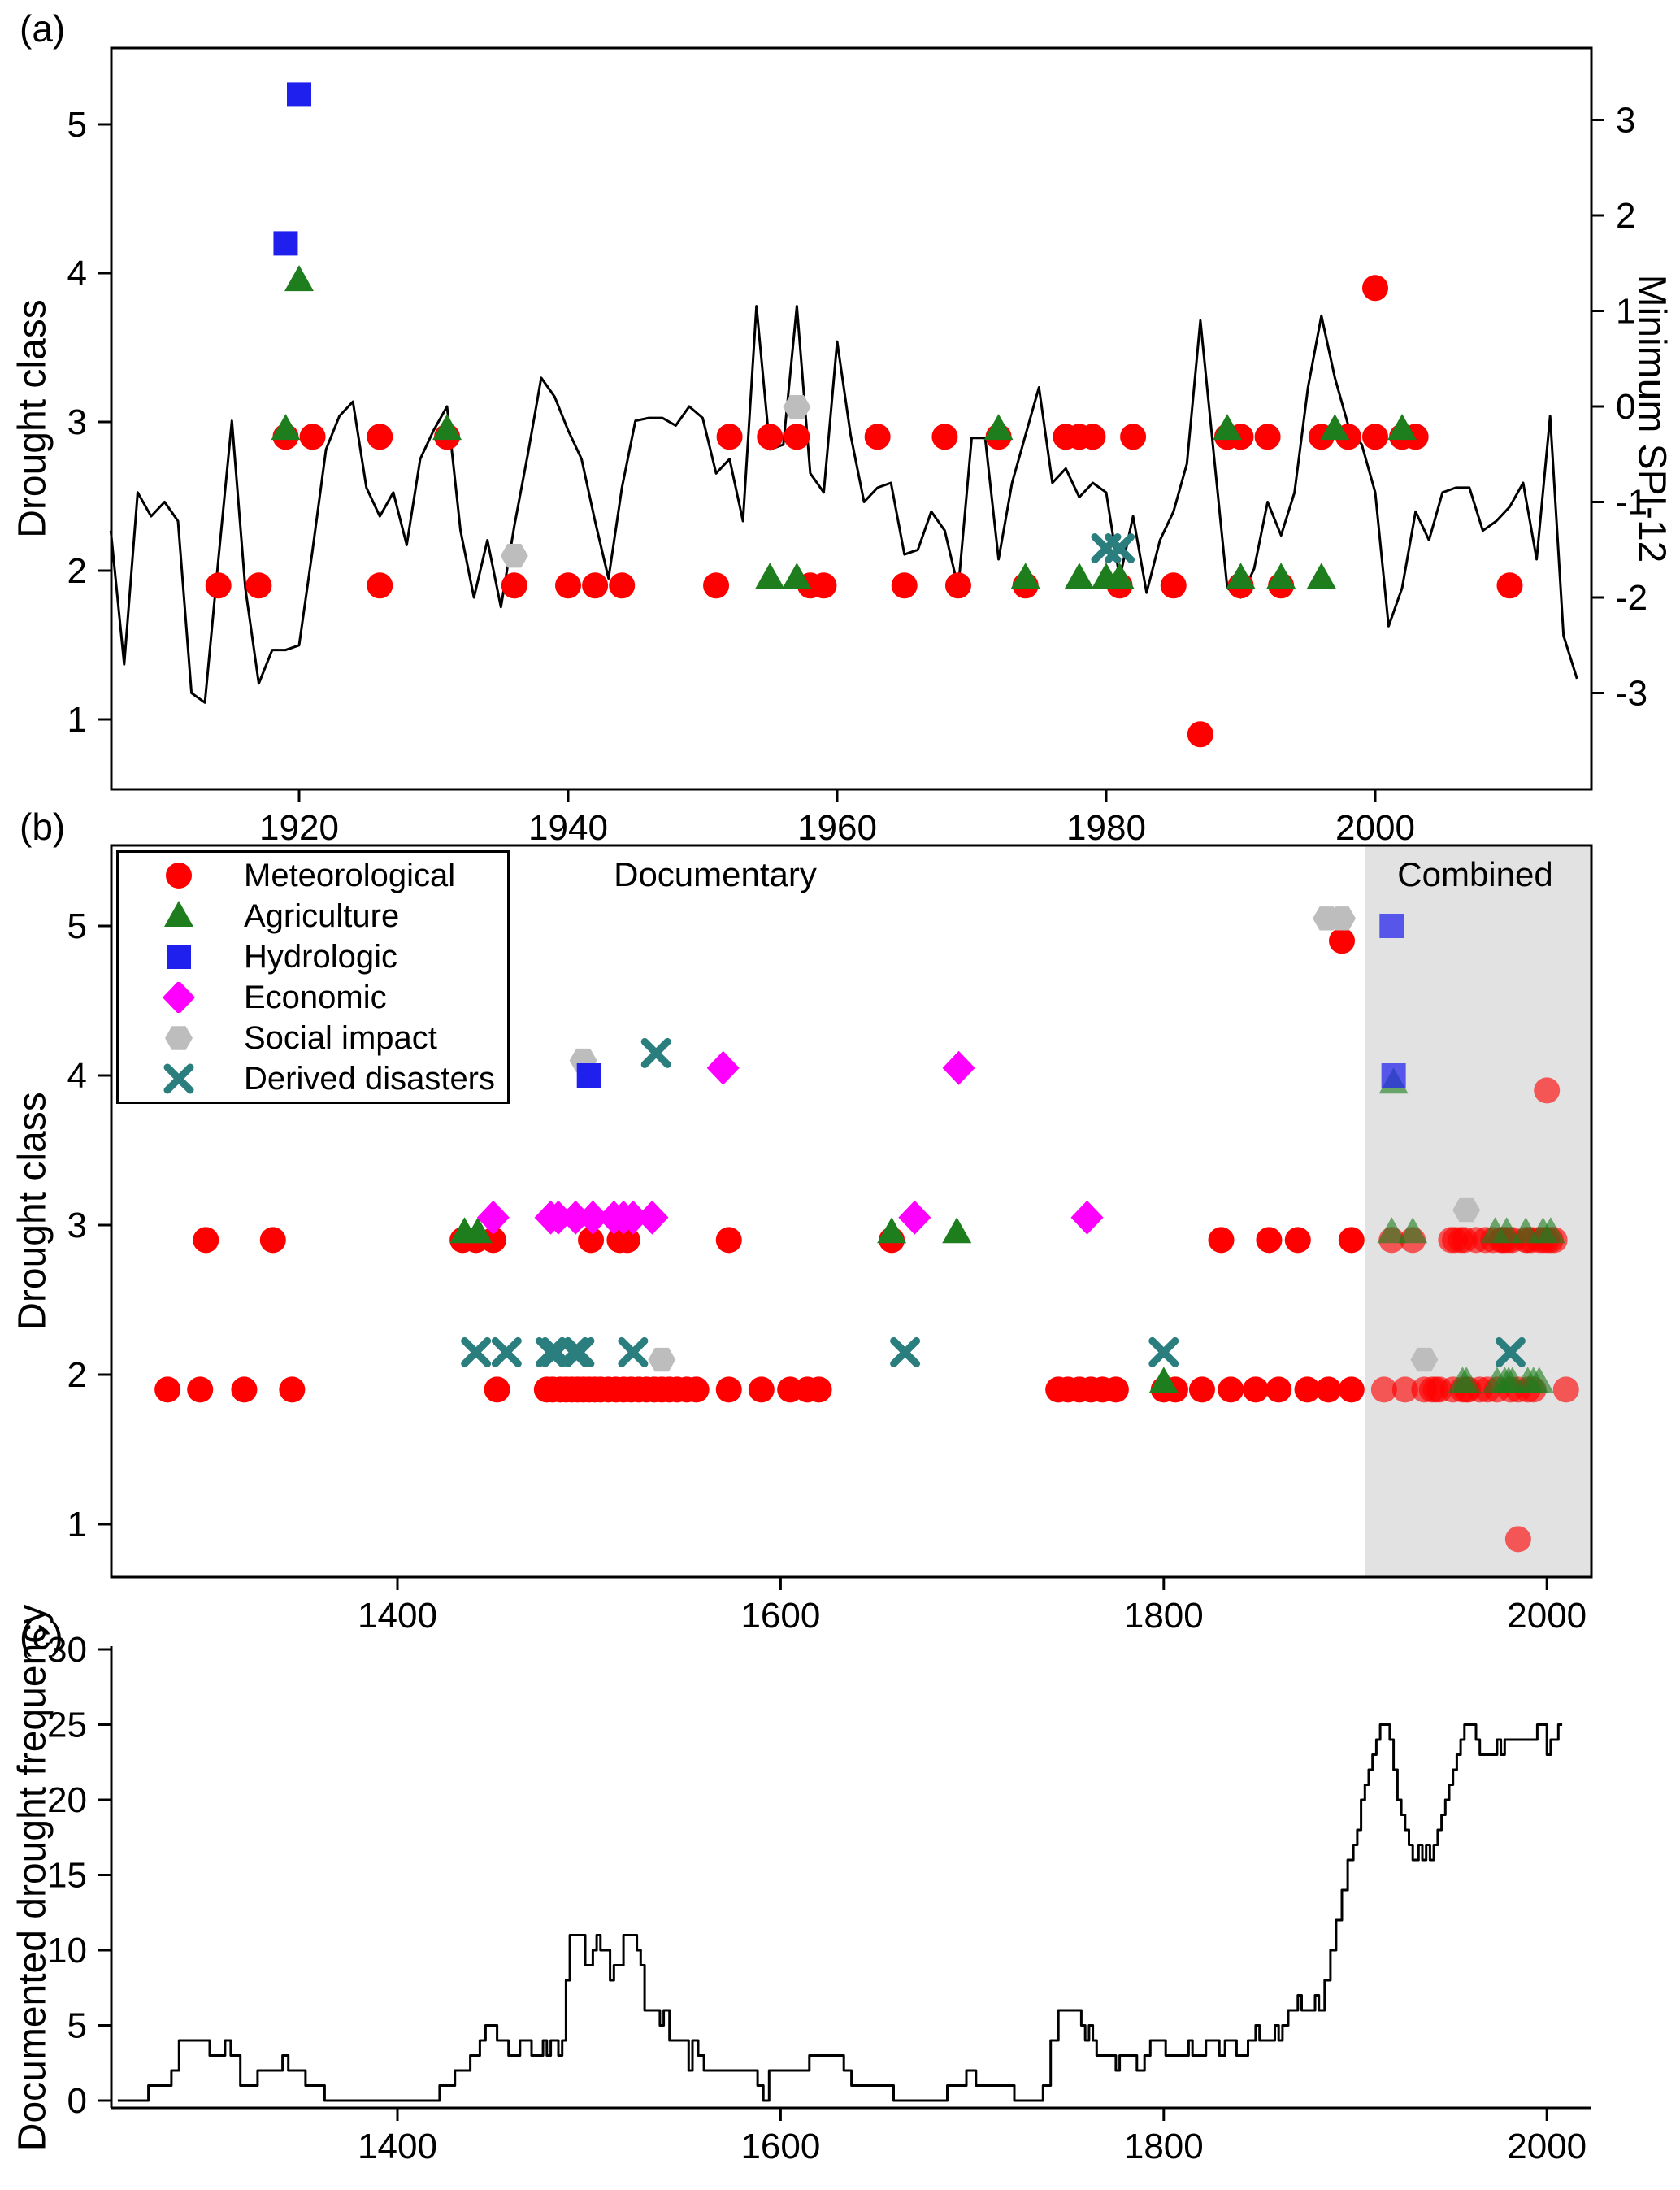 This screenshot has width=1680, height=2190. What do you see at coordinates (67, 1800) in the screenshot?
I see `svg-text: 20` at bounding box center [67, 1800].